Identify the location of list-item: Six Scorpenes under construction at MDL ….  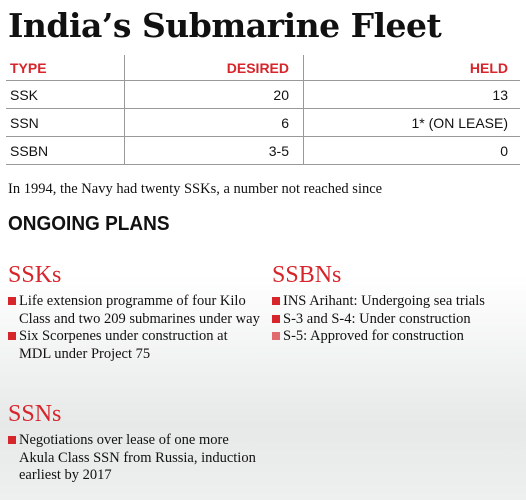
(134, 345).